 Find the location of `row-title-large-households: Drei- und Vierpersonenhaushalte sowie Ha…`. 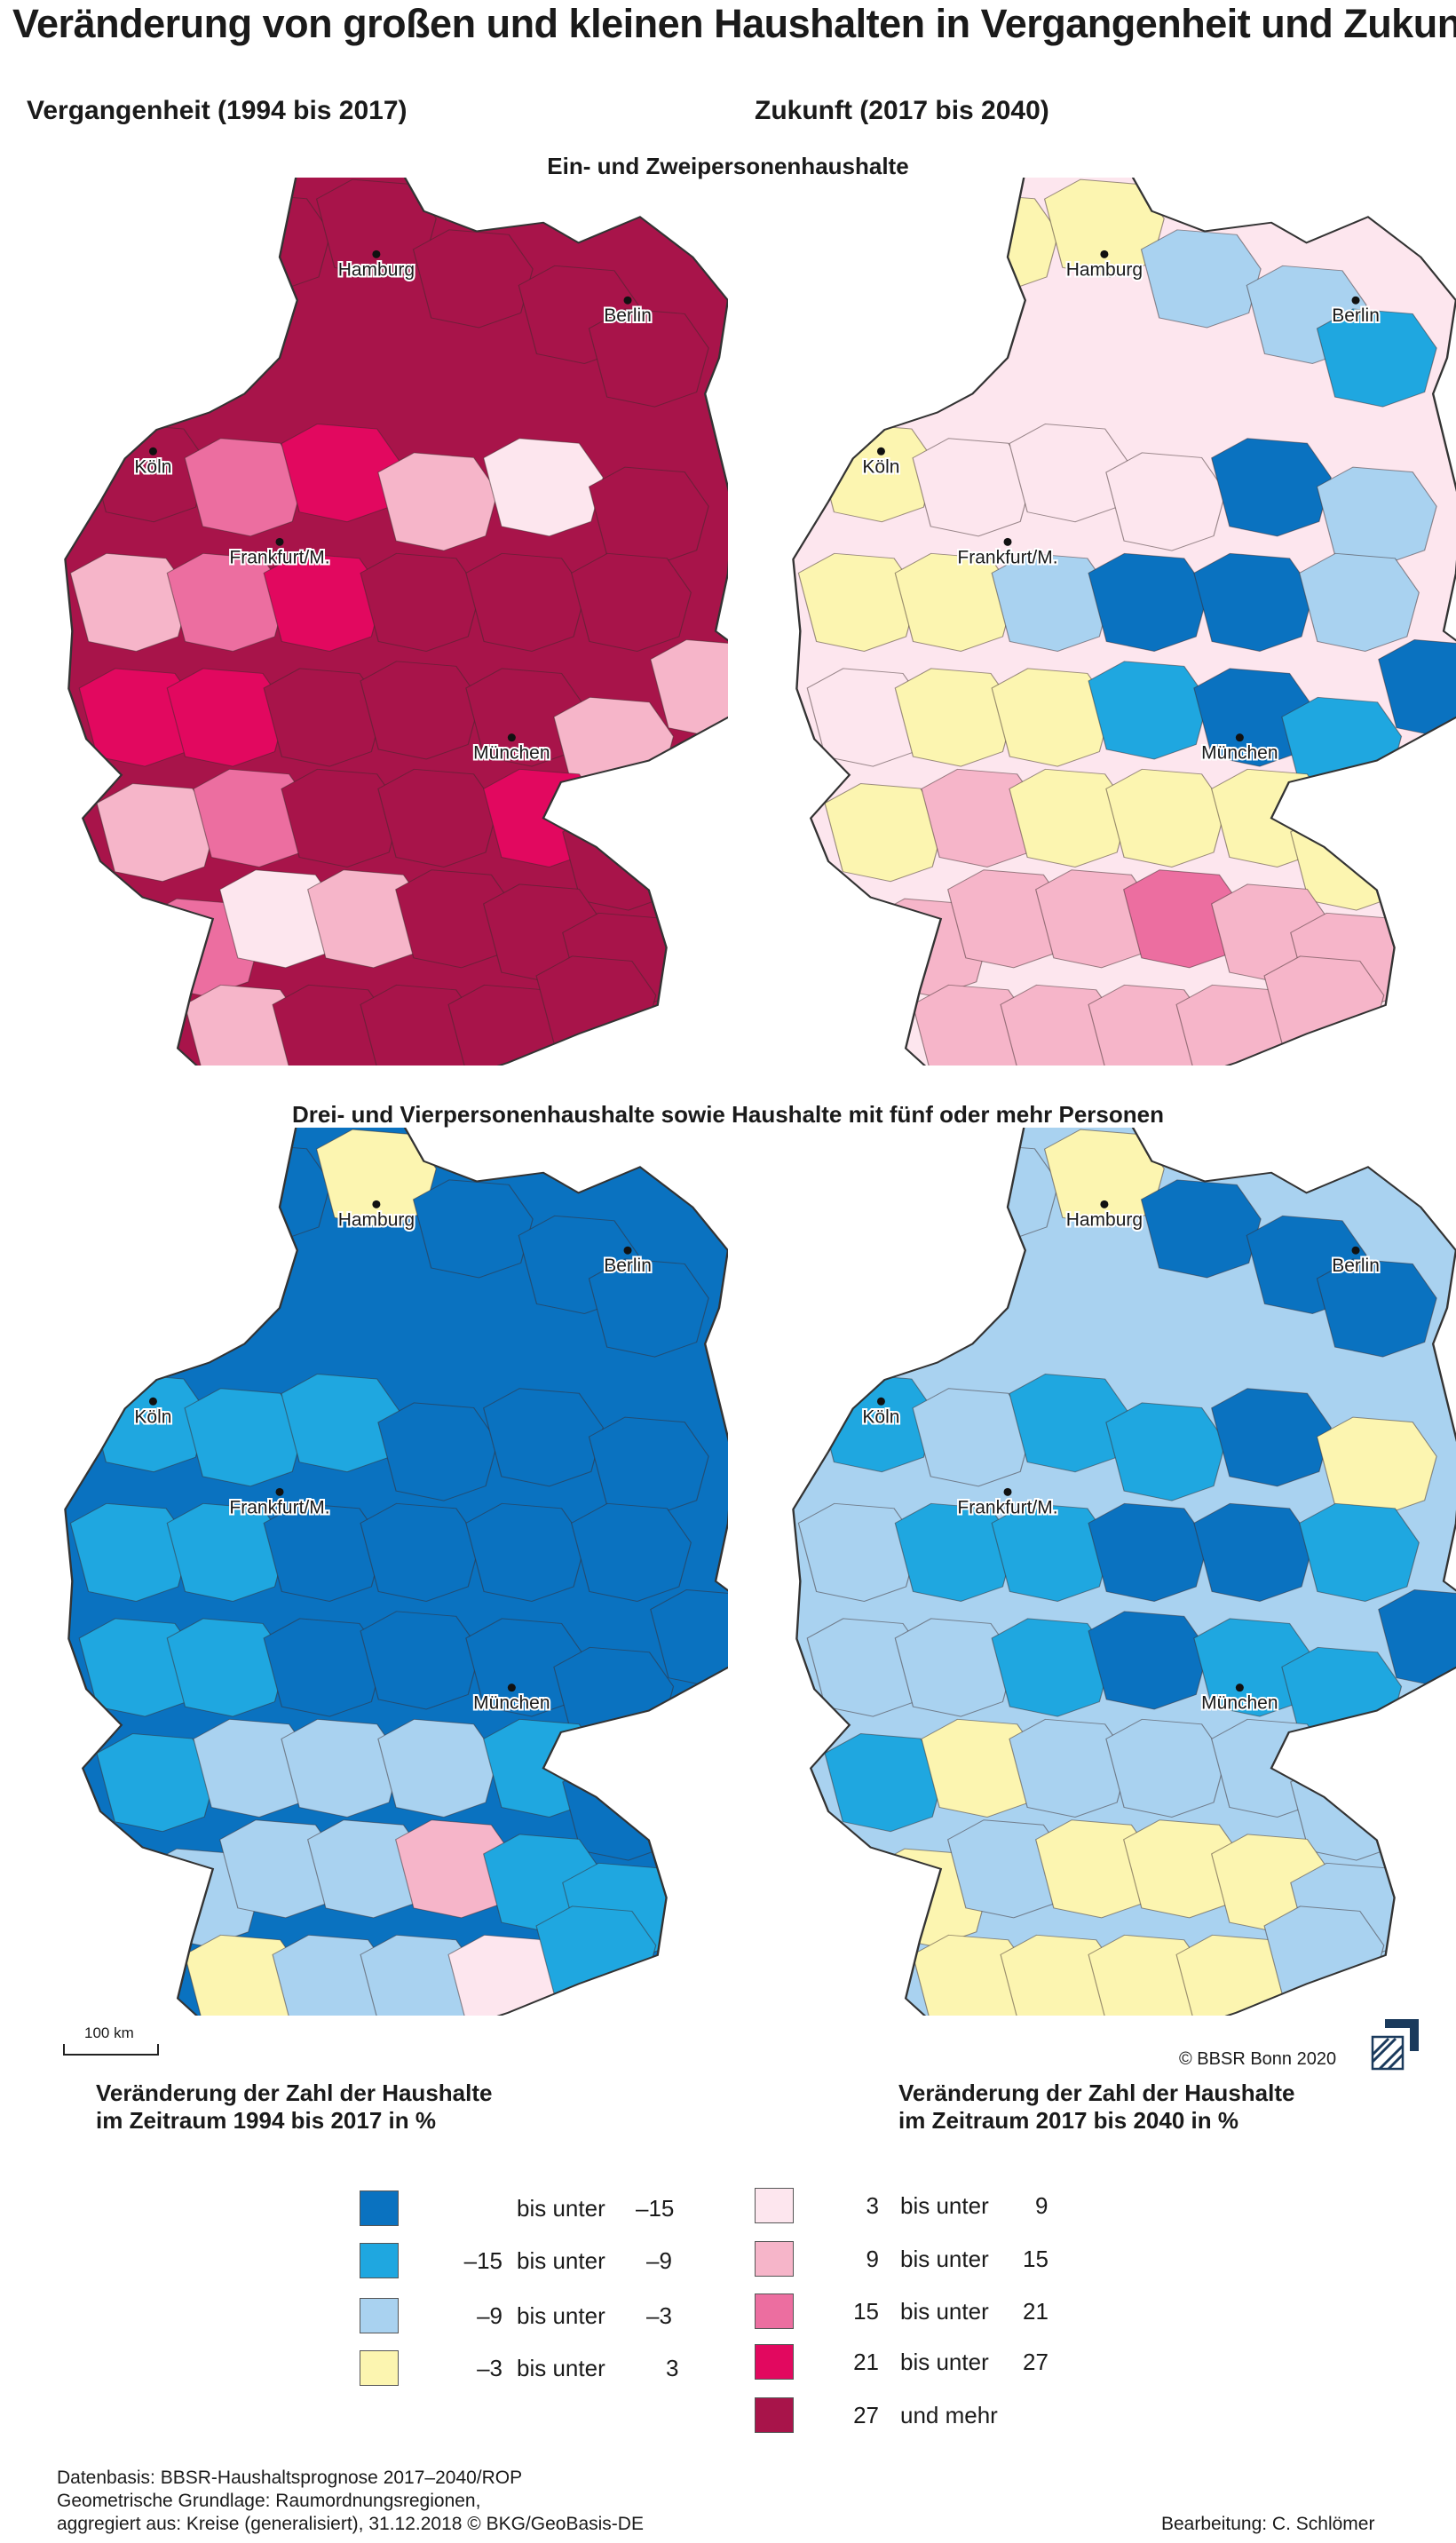

row-title-large-households: Drei- und Vierpersonenhaushalte sowie Ha… is located at coordinates (728, 1114).